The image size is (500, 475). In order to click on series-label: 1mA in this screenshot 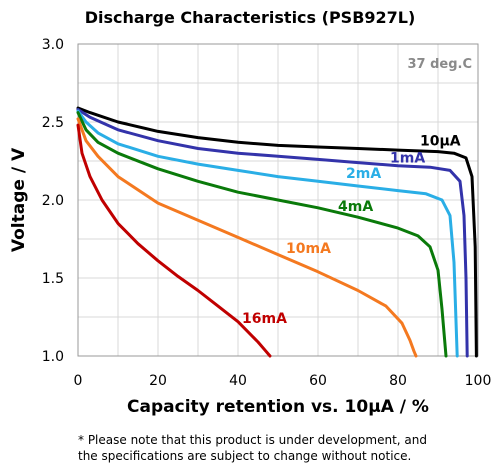, I will do `click(407, 159)`.